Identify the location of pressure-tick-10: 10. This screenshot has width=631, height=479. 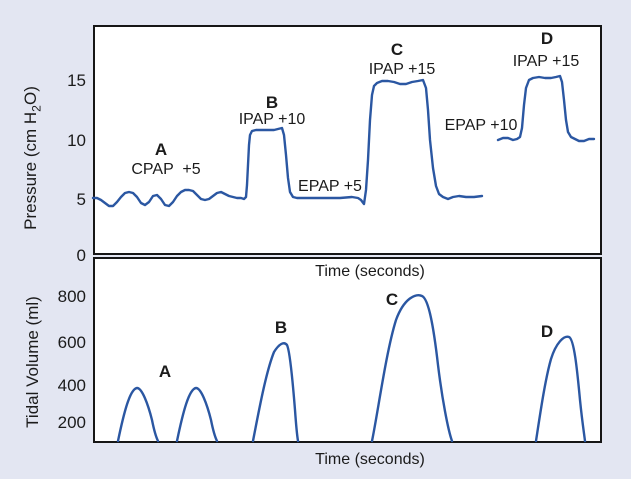
(76, 140).